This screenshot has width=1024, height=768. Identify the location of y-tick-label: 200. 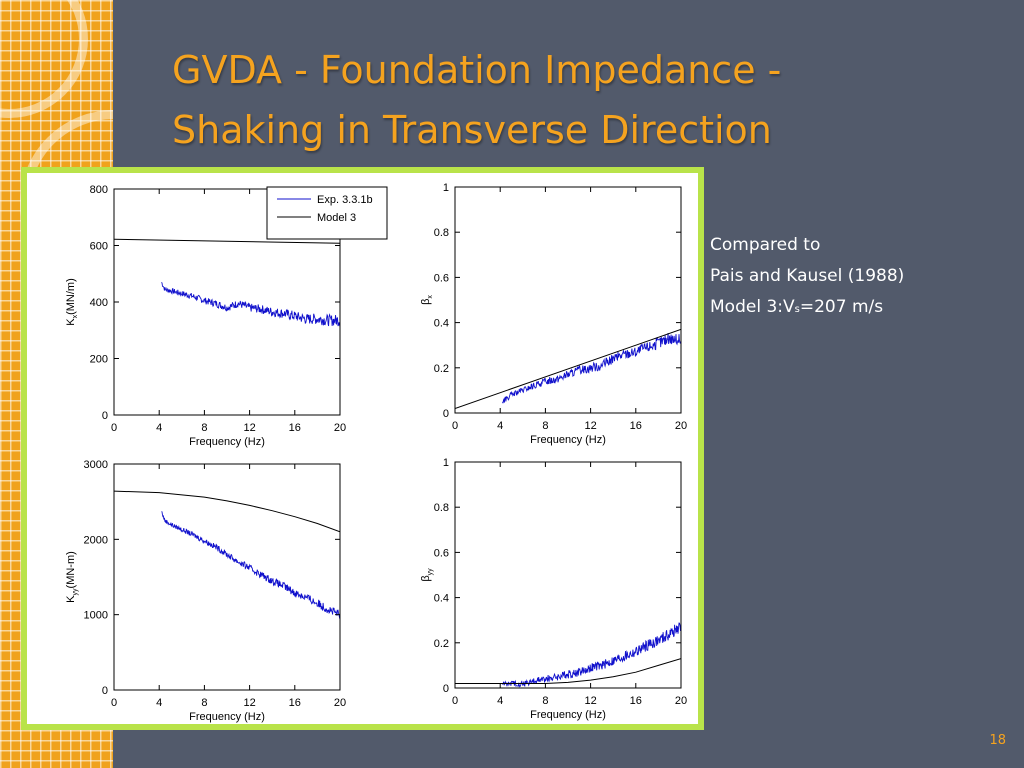
(99, 360).